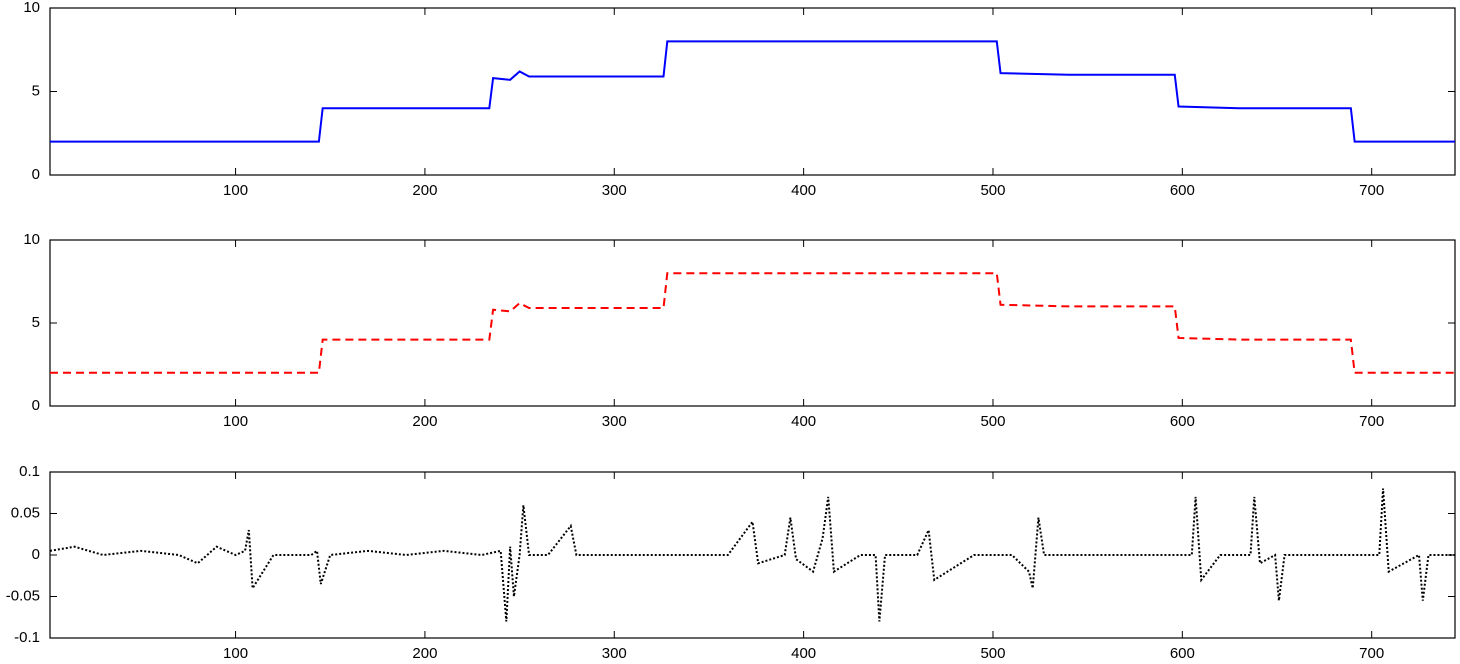 This screenshot has height=664, width=1460. What do you see at coordinates (25, 512) in the screenshot?
I see `y-tick-label: 0.05` at bounding box center [25, 512].